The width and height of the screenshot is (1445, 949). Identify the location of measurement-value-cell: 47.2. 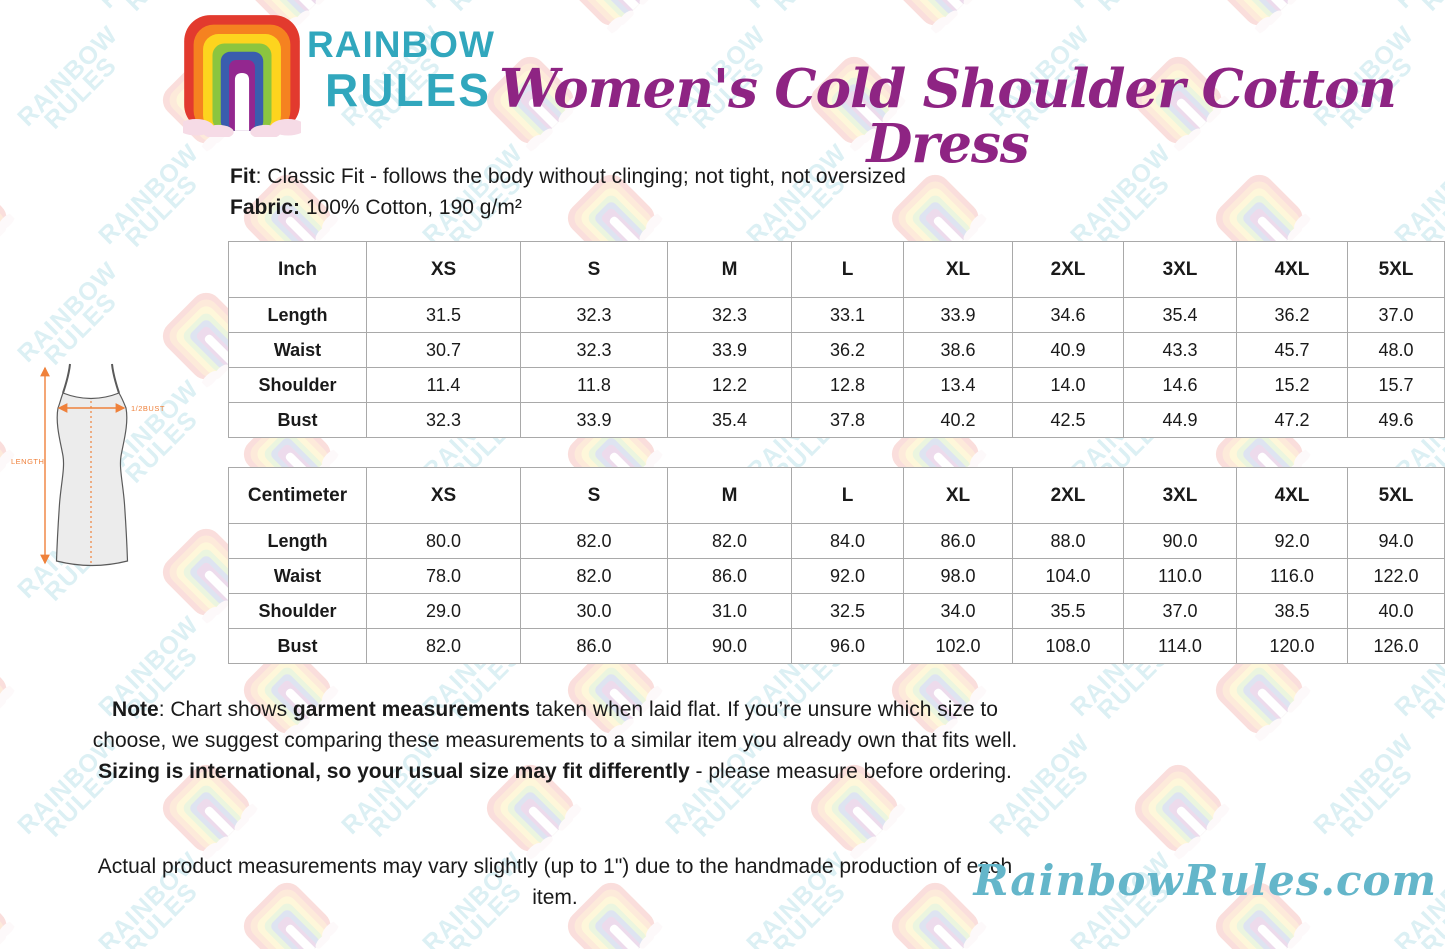
(1292, 420).